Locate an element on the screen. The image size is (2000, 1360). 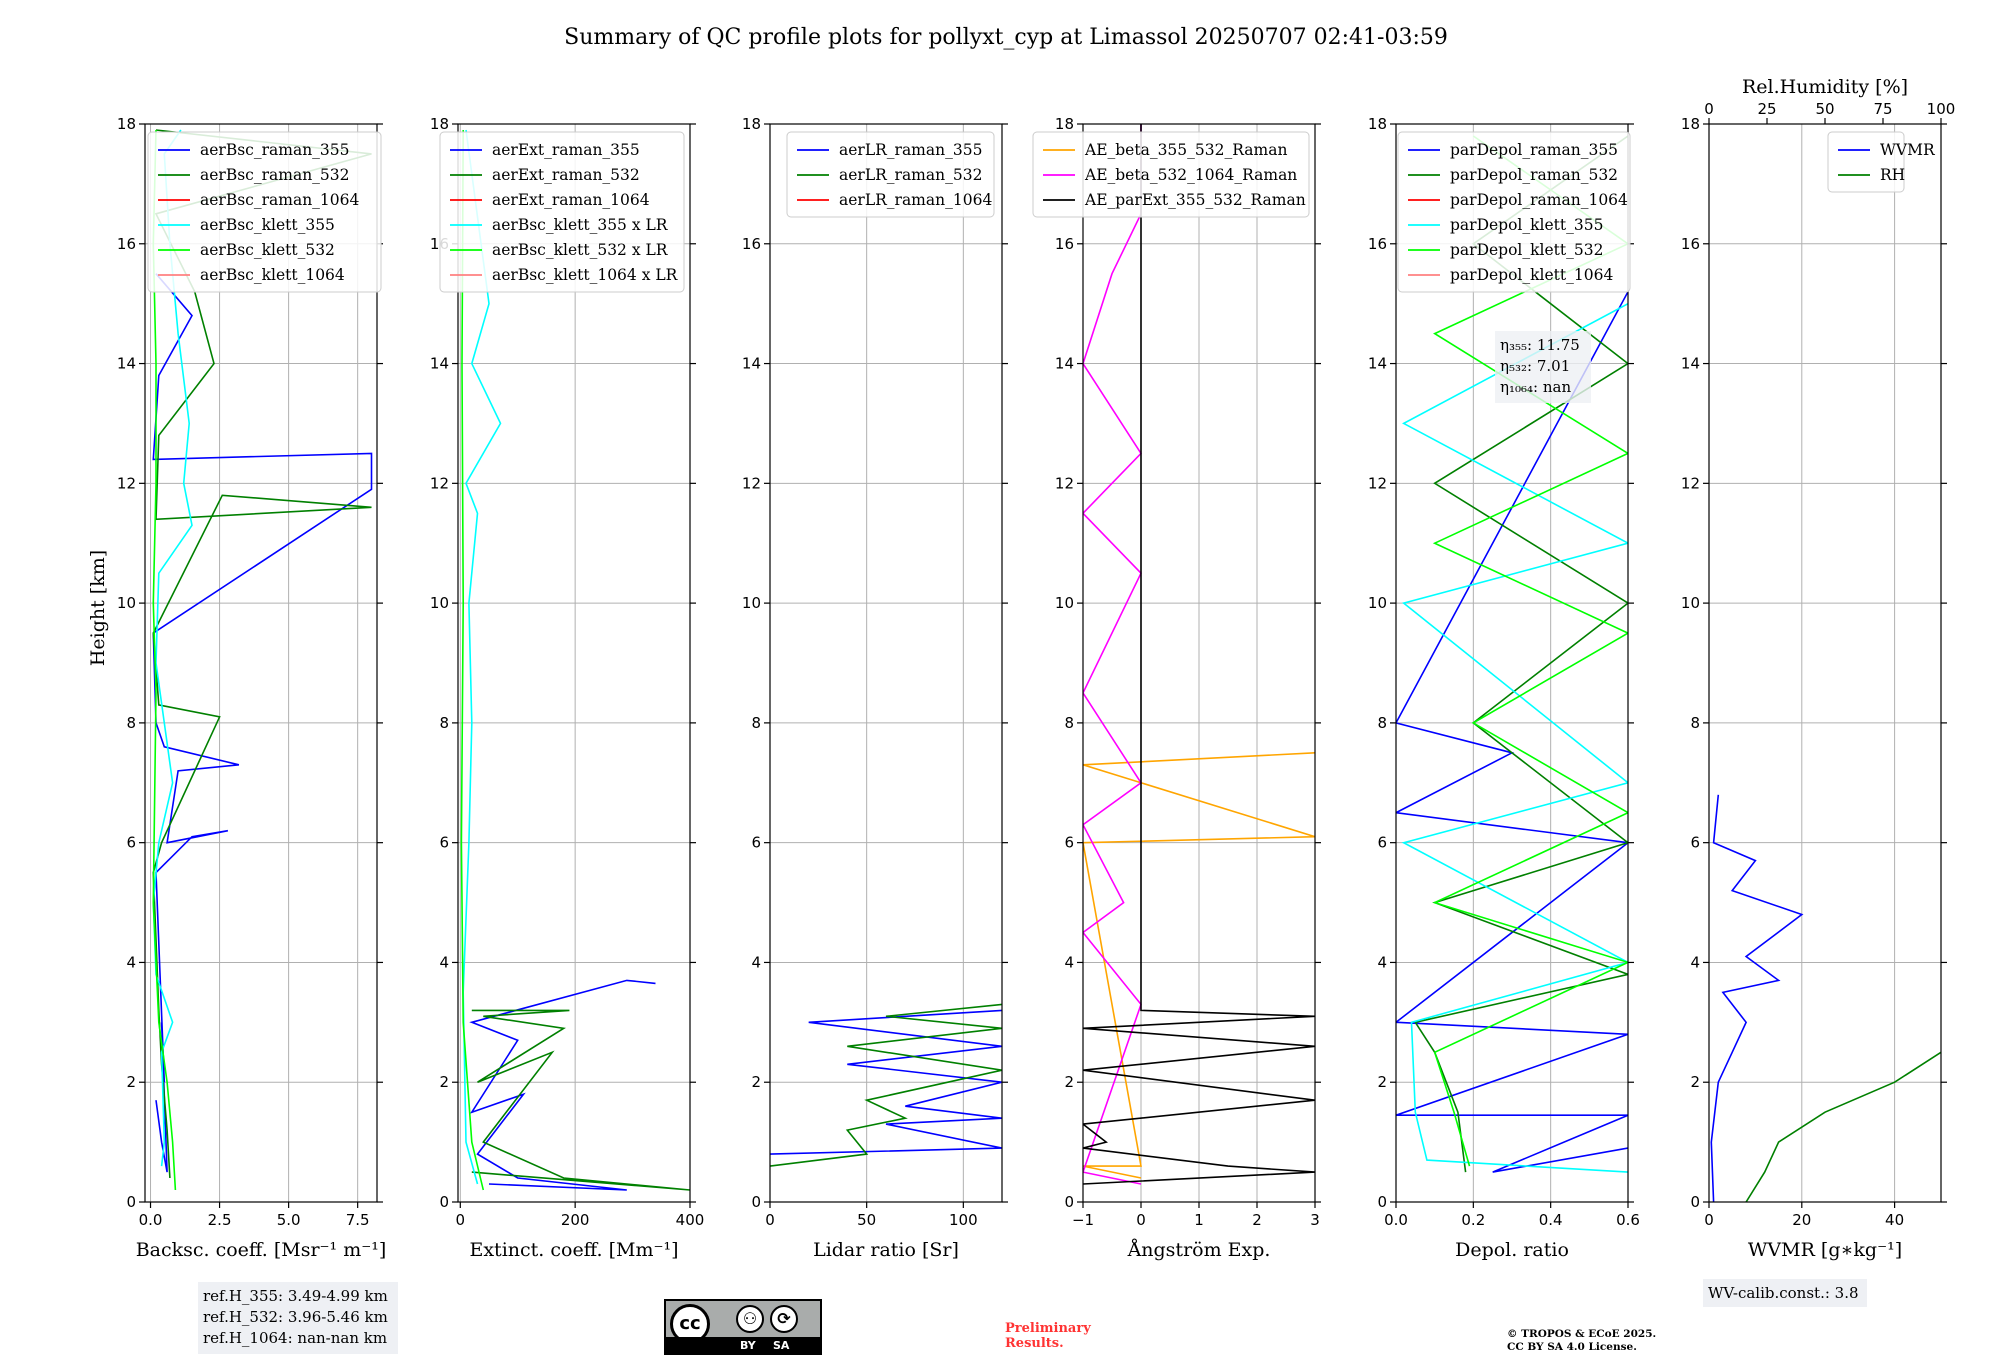
series-line-aerBsc_klett_532 x LR is located at coordinates (472, 660).